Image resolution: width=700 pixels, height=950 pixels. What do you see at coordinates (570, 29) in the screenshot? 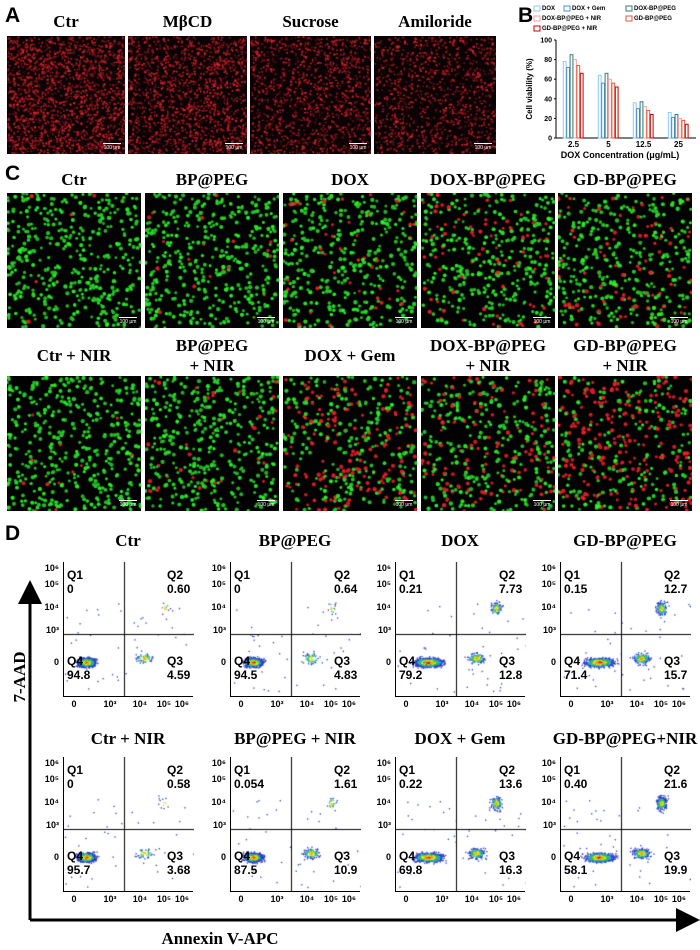
I see `legend-label: GD-BP@PEG + NIR` at bounding box center [570, 29].